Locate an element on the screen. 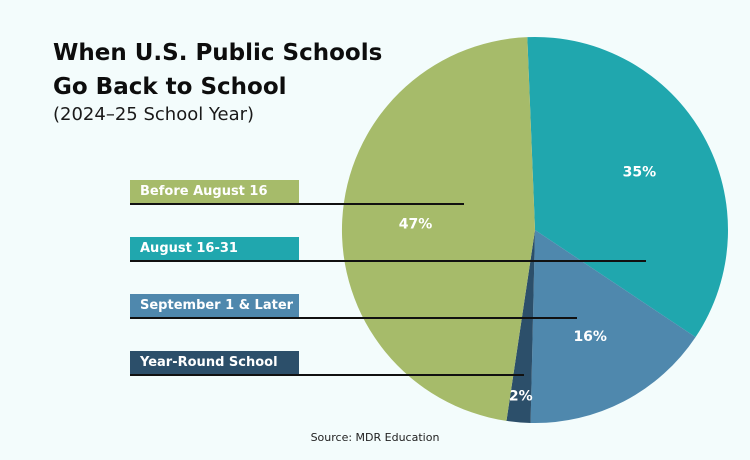  slice-data-label: 16% is located at coordinates (590, 337).